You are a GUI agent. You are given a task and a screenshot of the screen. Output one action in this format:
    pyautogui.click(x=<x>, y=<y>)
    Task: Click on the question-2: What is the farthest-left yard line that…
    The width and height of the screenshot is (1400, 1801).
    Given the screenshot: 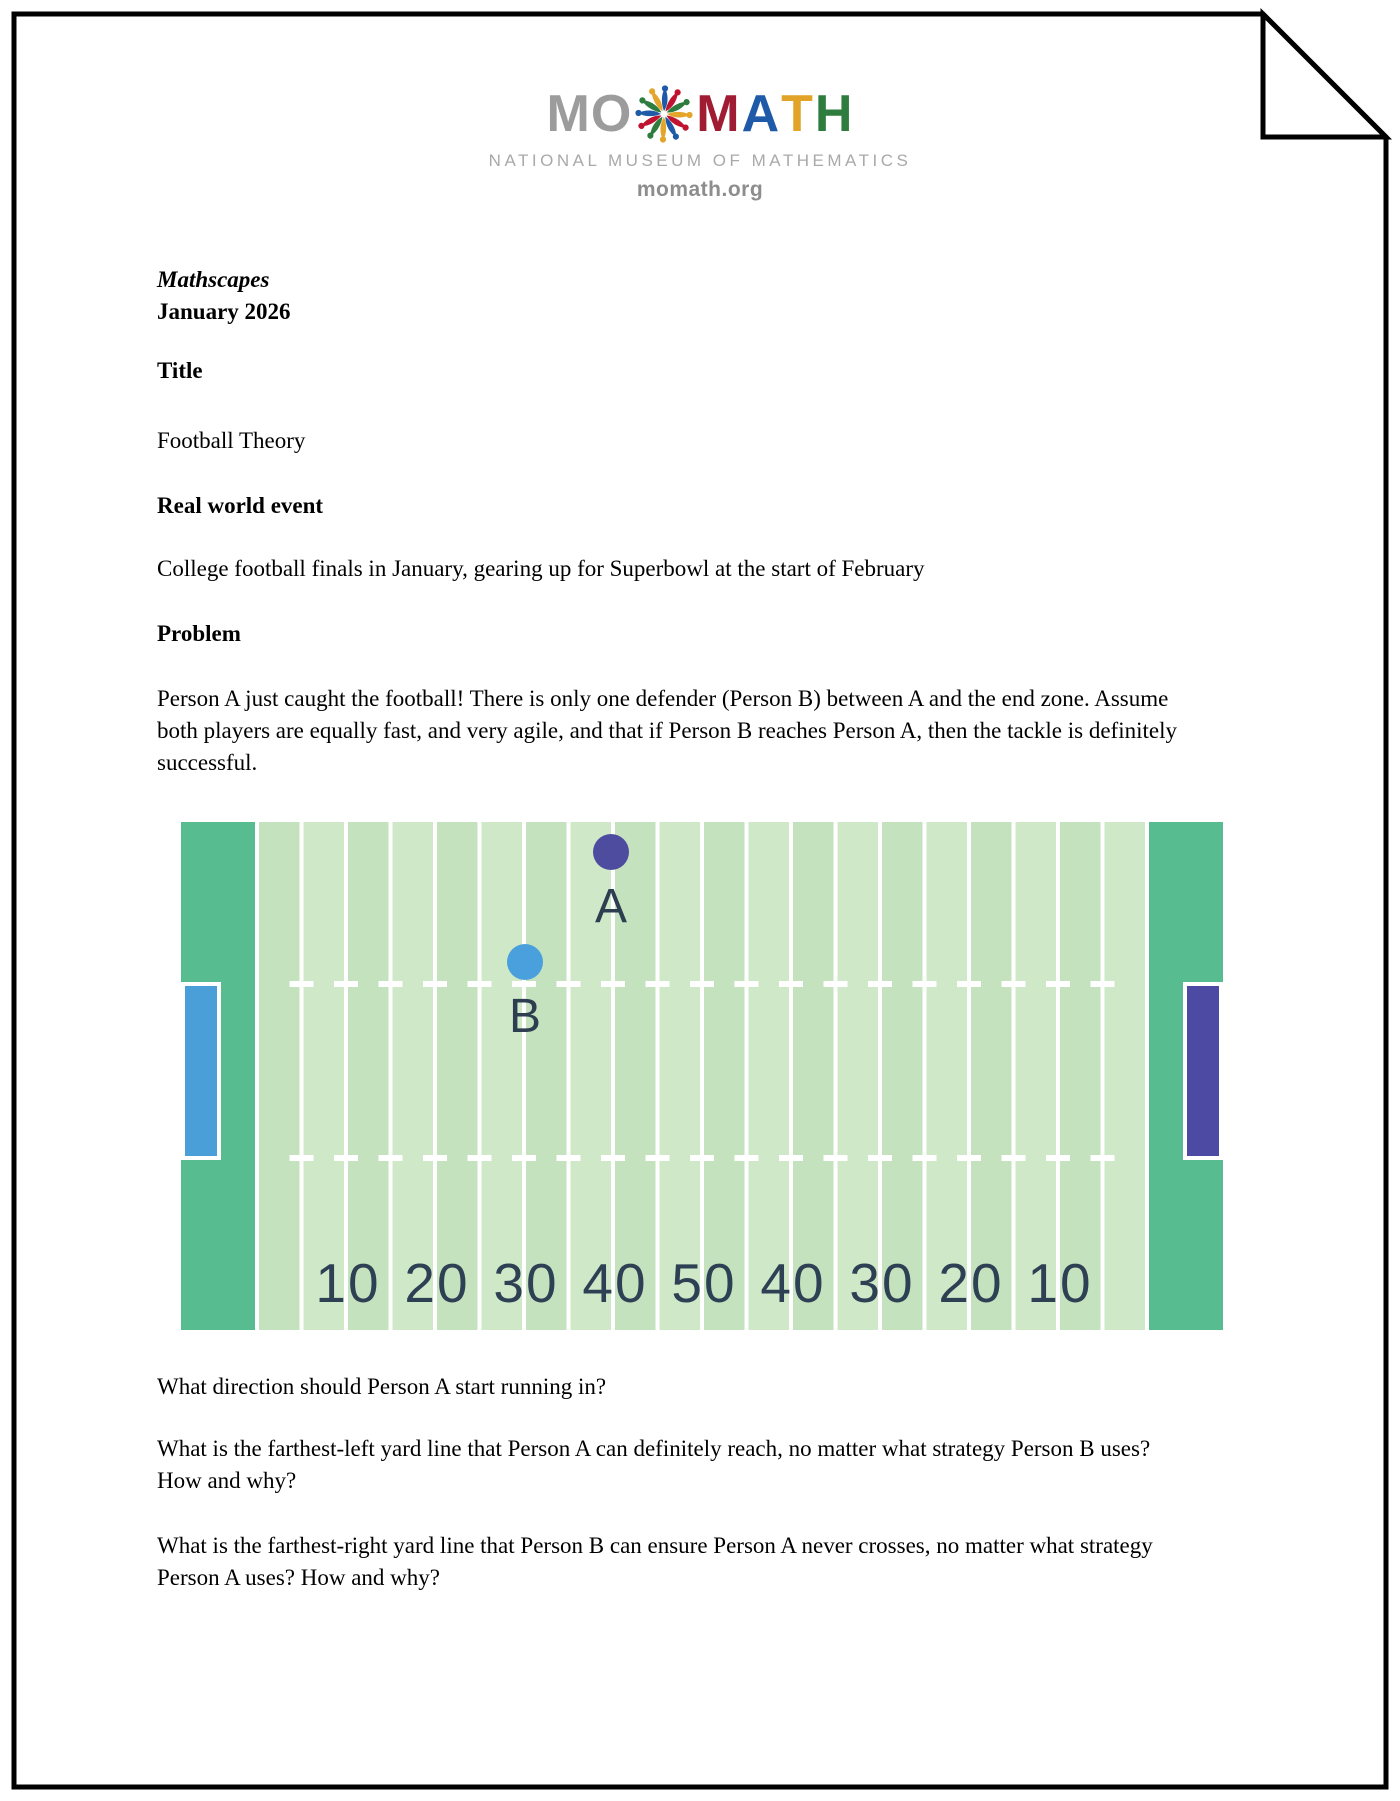 What is the action you would take?
    pyautogui.click(x=654, y=1464)
    